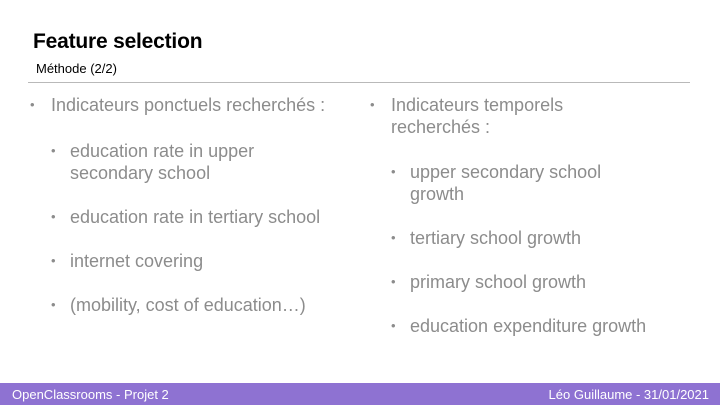  I want to click on list-item: • upper secondary school growth, so click(530, 183).